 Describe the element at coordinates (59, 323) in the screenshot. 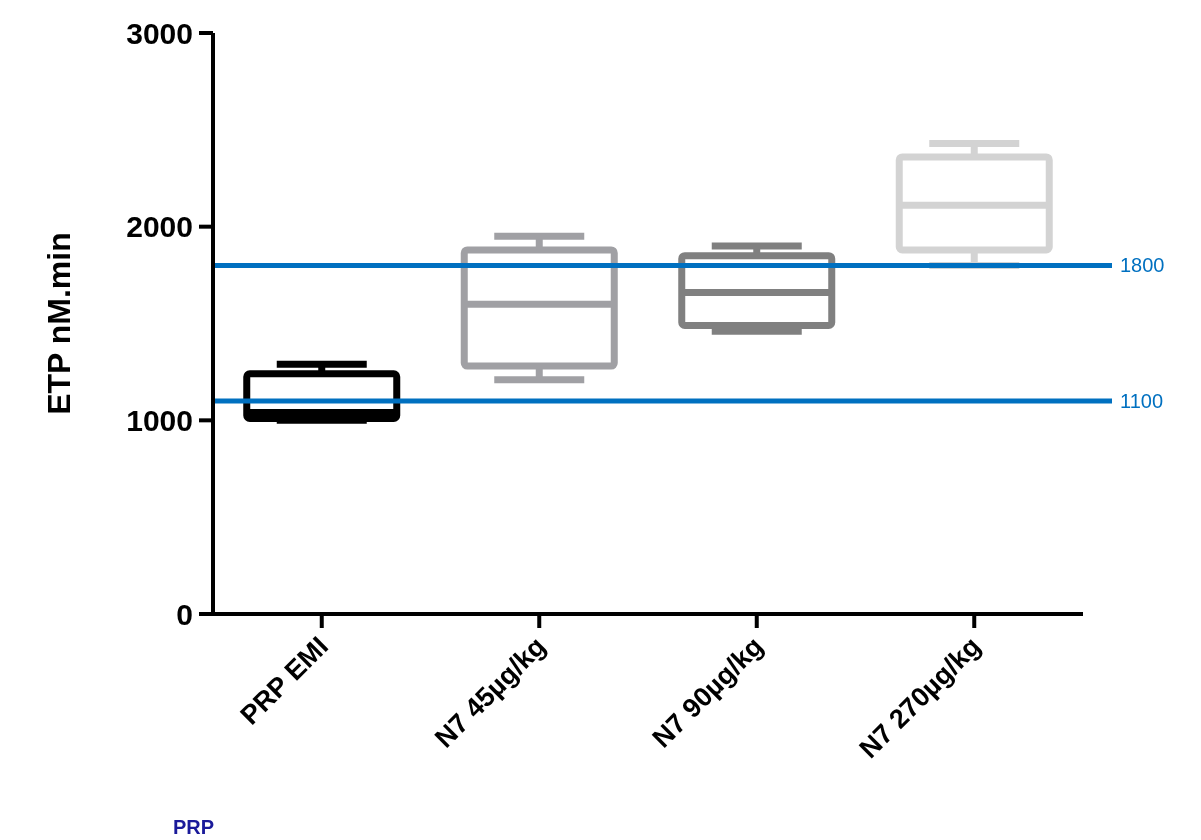

I see `y-axis-title: ETP nM.min` at that location.